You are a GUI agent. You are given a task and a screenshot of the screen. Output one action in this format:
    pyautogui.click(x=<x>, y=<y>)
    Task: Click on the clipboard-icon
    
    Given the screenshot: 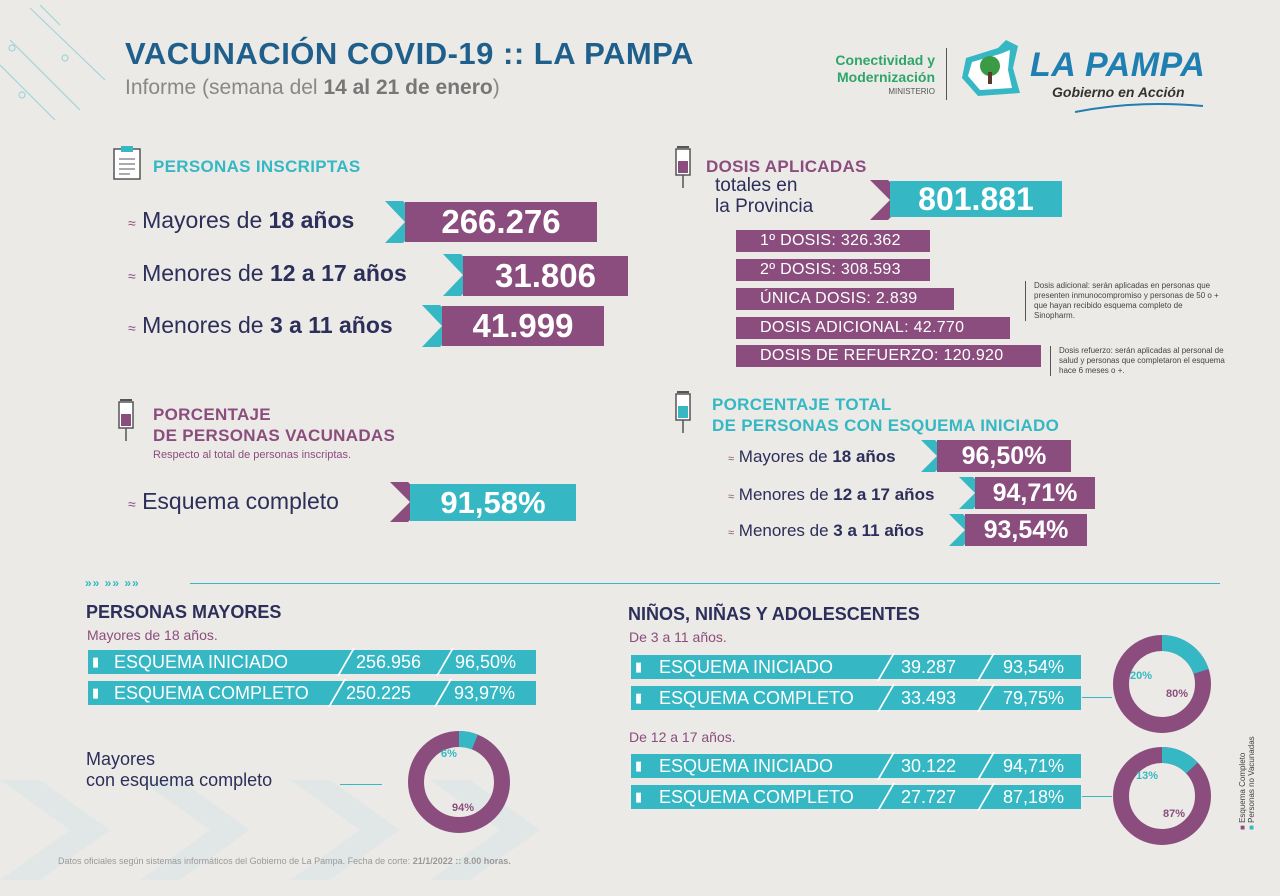 What is the action you would take?
    pyautogui.click(x=127, y=163)
    